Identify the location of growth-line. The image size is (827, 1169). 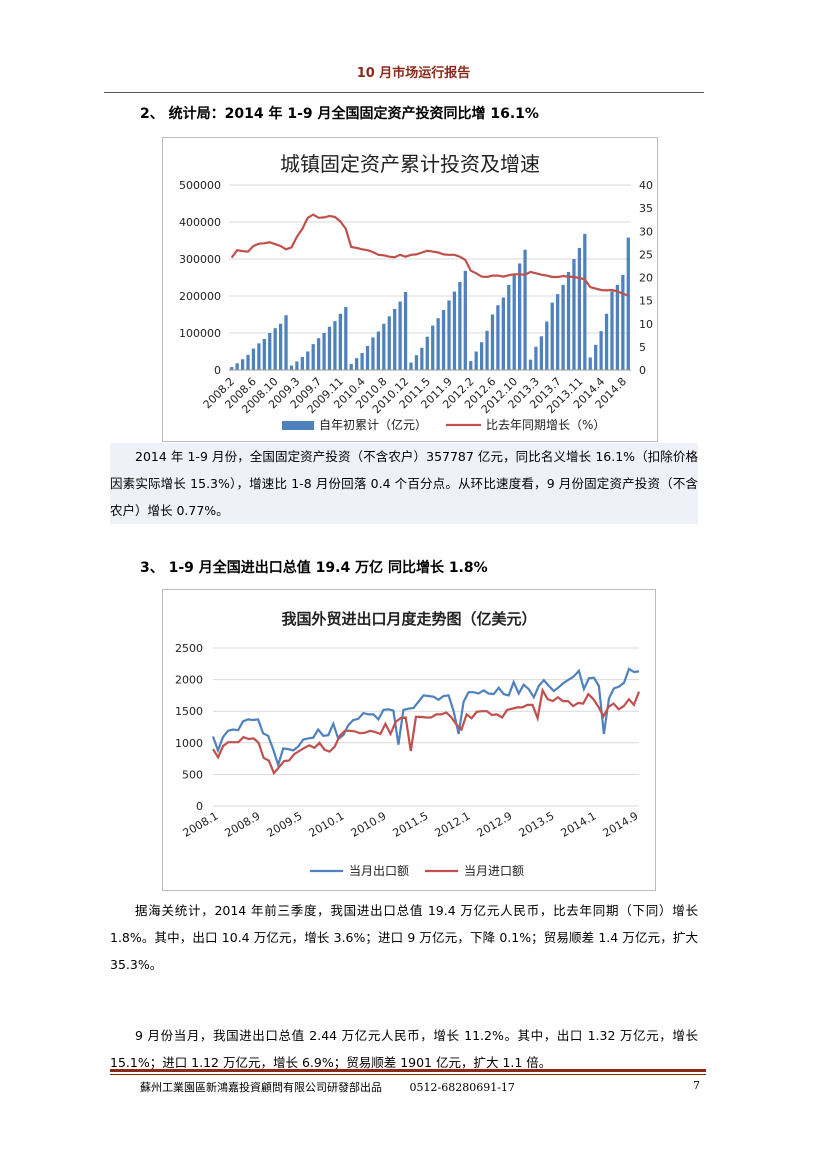
(429, 255).